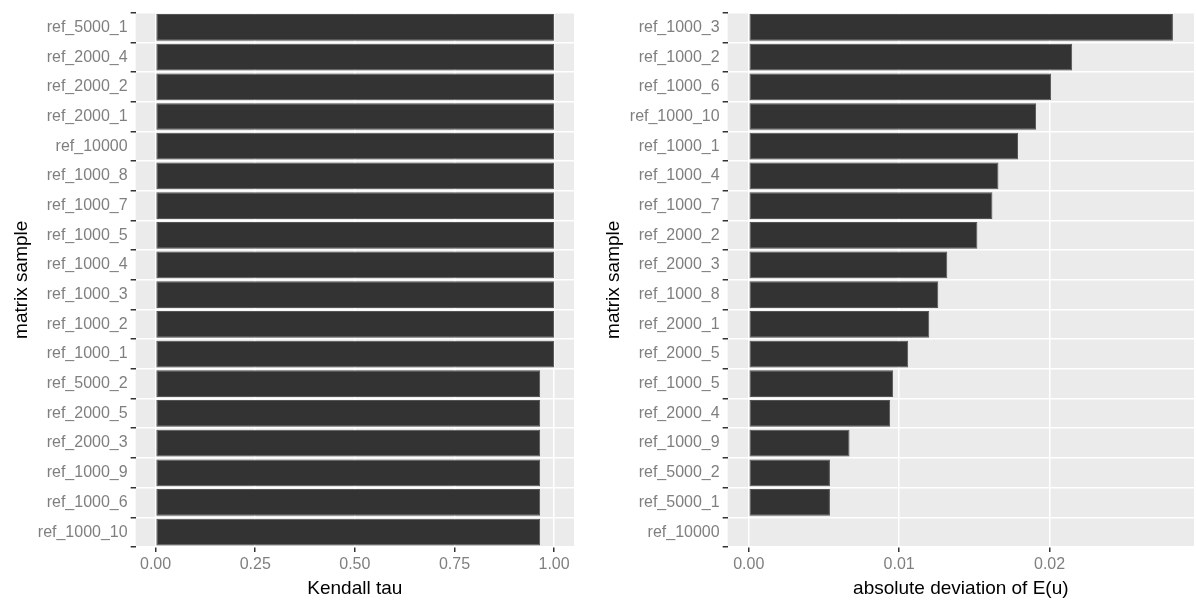 Image resolution: width=1196 pixels, height=604 pixels. I want to click on x-axis-title: absolute deviation of E(u), so click(961, 587).